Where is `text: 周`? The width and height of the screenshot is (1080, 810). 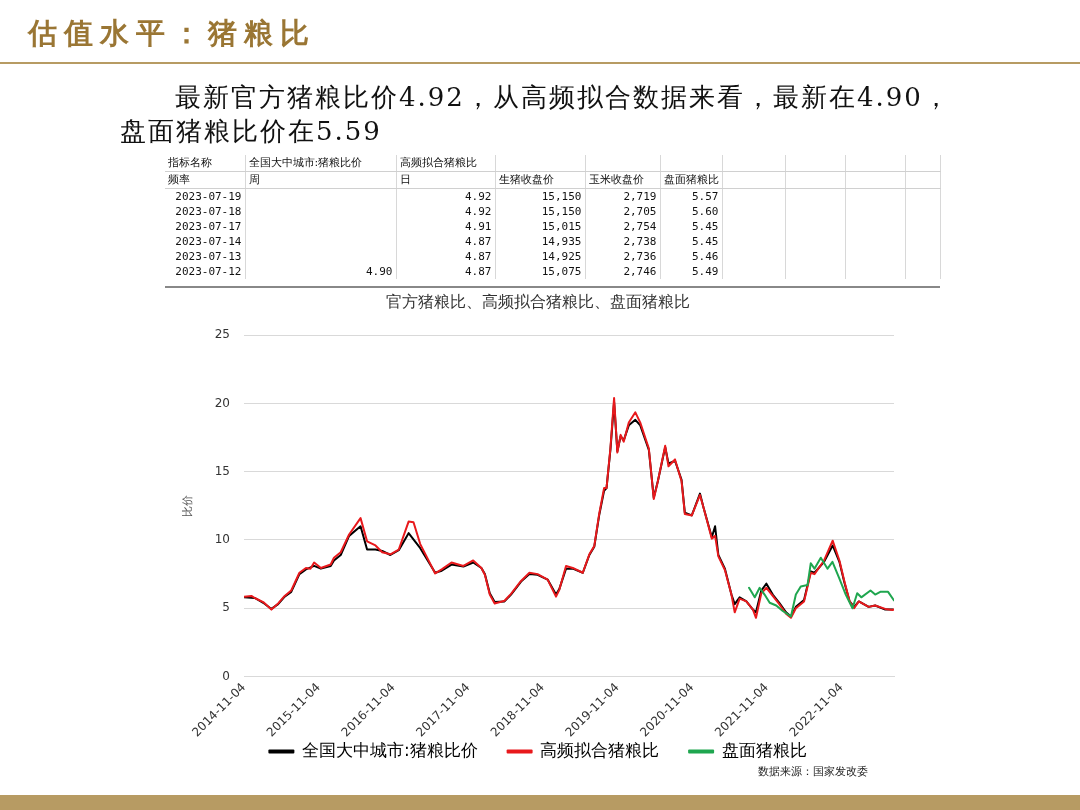
text: 周 is located at coordinates (320, 180).